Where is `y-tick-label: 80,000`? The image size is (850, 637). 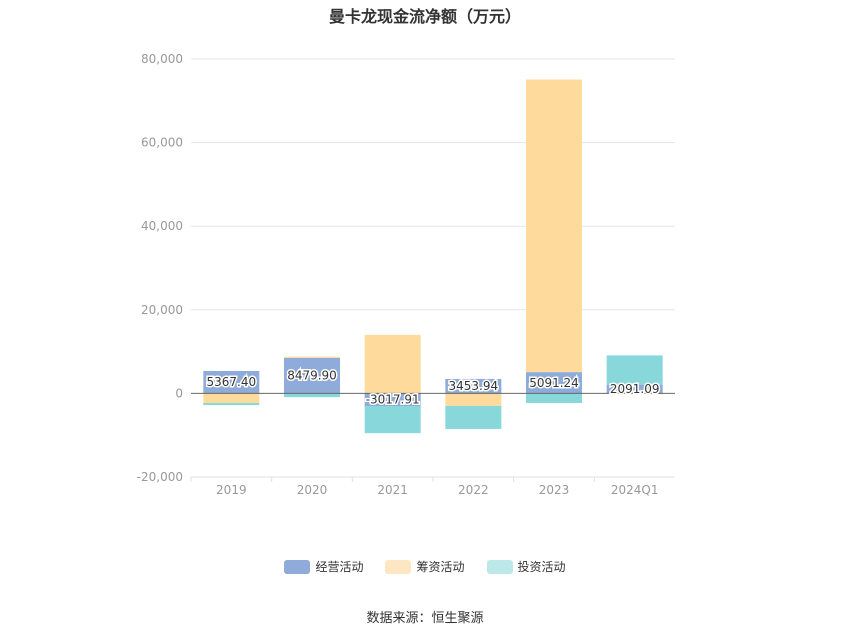
y-tick-label: 80,000 is located at coordinates (162, 59).